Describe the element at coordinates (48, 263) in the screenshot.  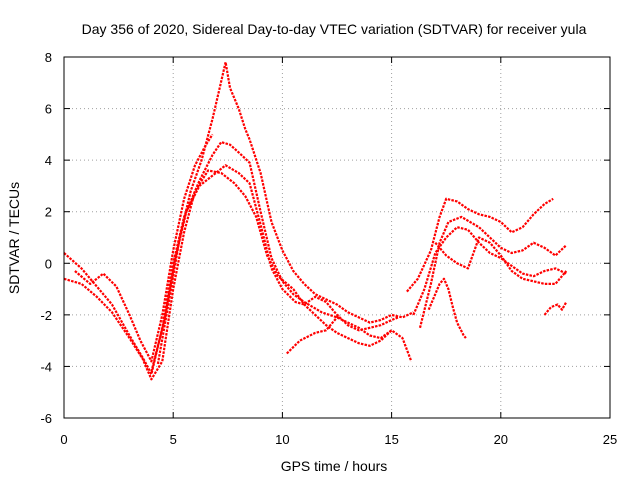
I see `y-tick-label: 0` at that location.